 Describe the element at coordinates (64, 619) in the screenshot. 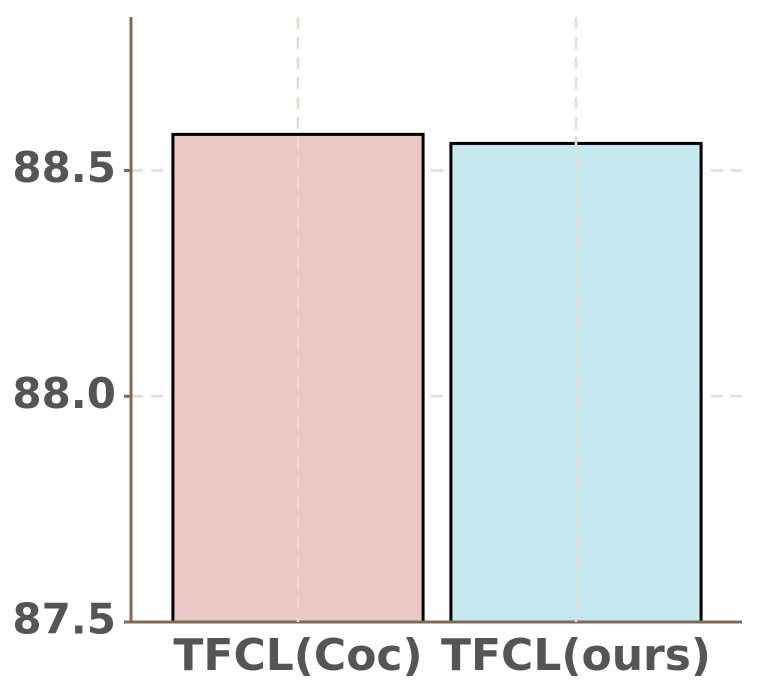

I see `y-tick-label: 87.5` at that location.